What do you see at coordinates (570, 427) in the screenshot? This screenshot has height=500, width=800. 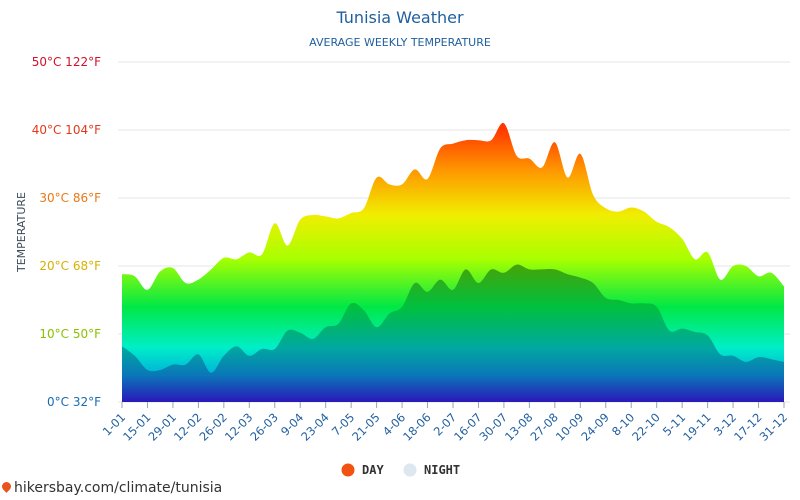 I see `x-tick-label: 10-09` at bounding box center [570, 427].